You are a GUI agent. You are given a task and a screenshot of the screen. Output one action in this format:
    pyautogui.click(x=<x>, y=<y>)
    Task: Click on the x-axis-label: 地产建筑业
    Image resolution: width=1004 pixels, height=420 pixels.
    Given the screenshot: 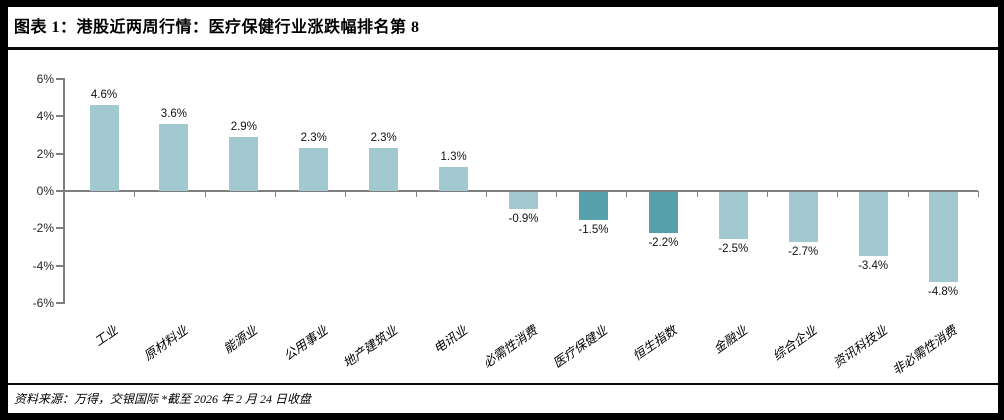 What is the action you would take?
    pyautogui.click(x=370, y=347)
    